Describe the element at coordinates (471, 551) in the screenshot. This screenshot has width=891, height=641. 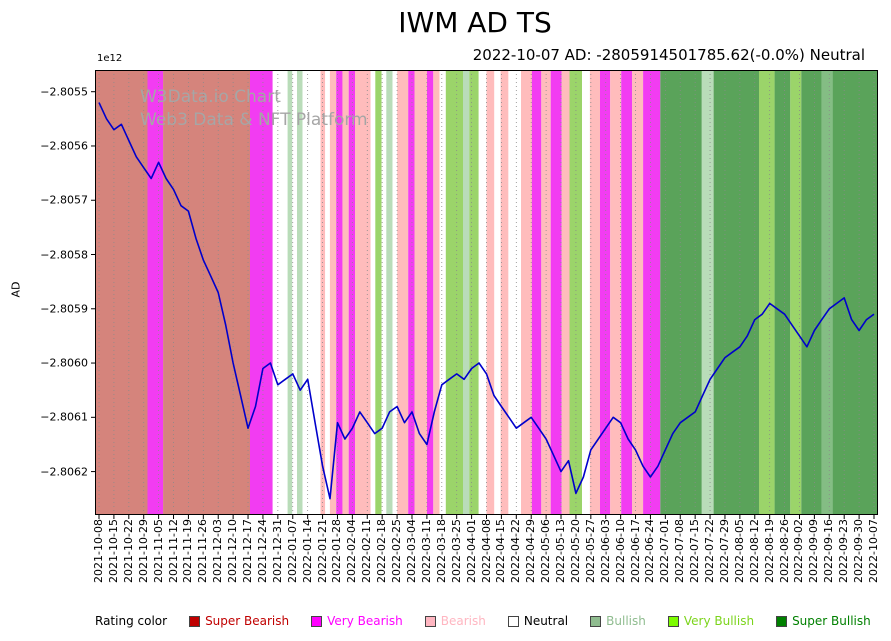
I see `x-tick-label: 2022-04-01` at that location.